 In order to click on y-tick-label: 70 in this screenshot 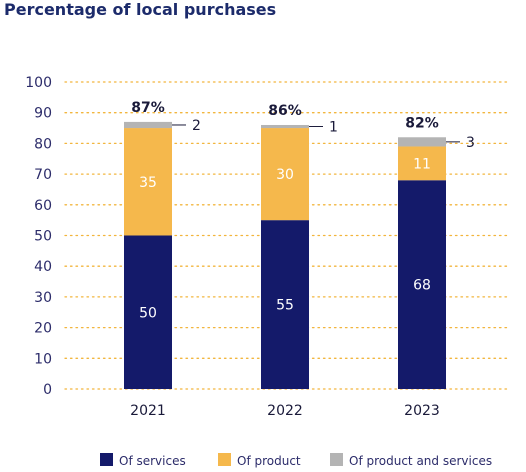, I will do `click(43, 175)`.